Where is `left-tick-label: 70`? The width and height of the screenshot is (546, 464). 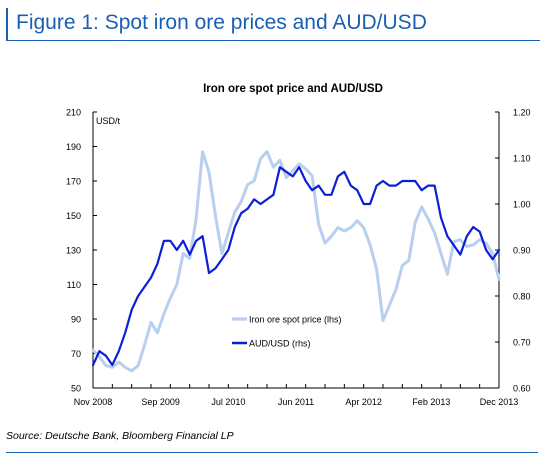
left-tick-label: 70 is located at coordinates (76, 354).